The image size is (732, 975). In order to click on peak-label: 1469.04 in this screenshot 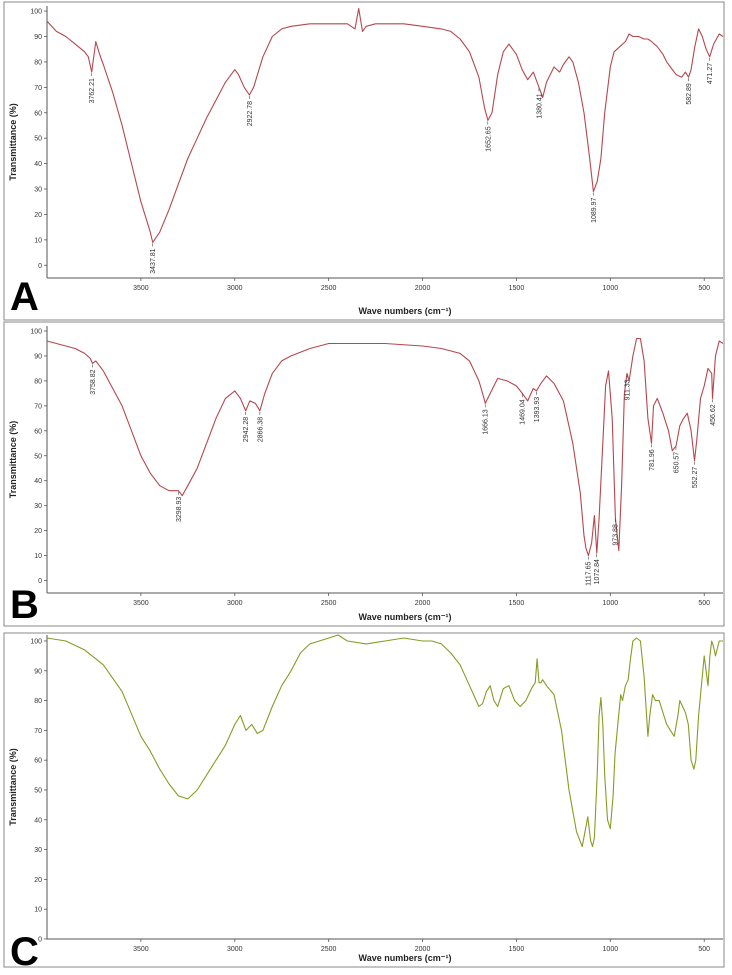, I will do `click(523, 411)`.